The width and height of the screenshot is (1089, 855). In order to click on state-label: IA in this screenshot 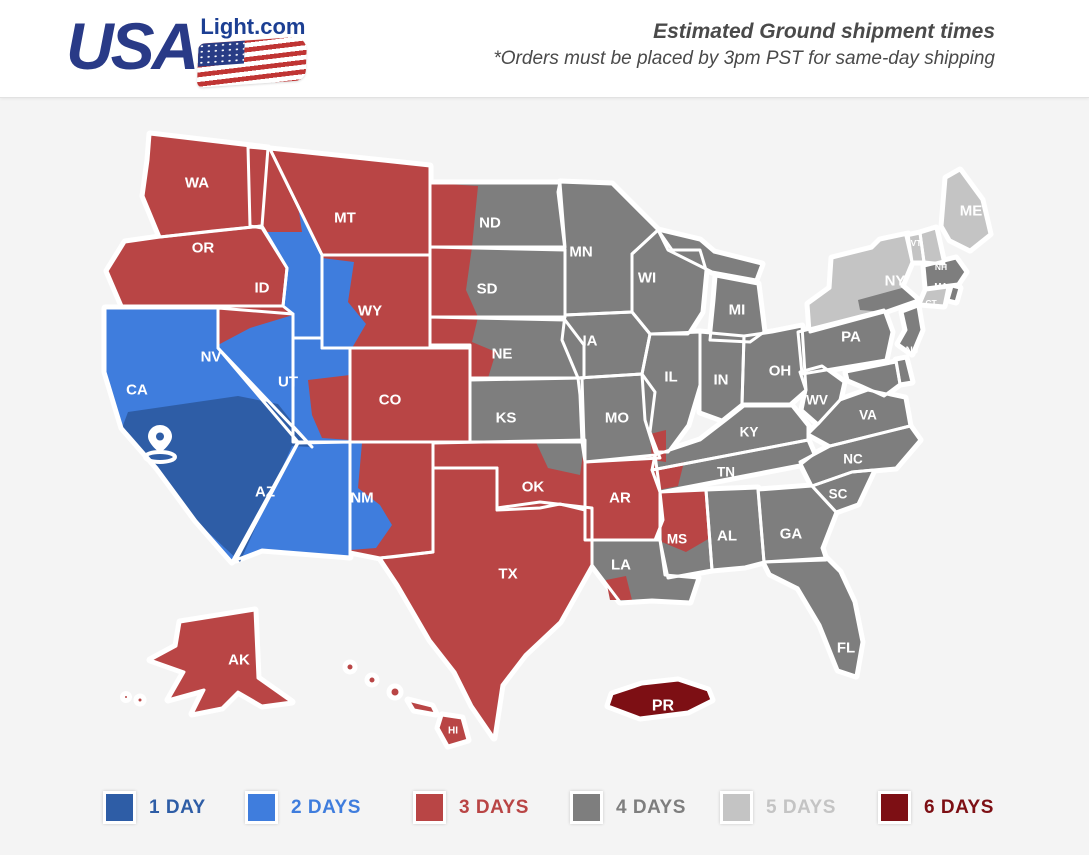, I will do `click(590, 341)`.